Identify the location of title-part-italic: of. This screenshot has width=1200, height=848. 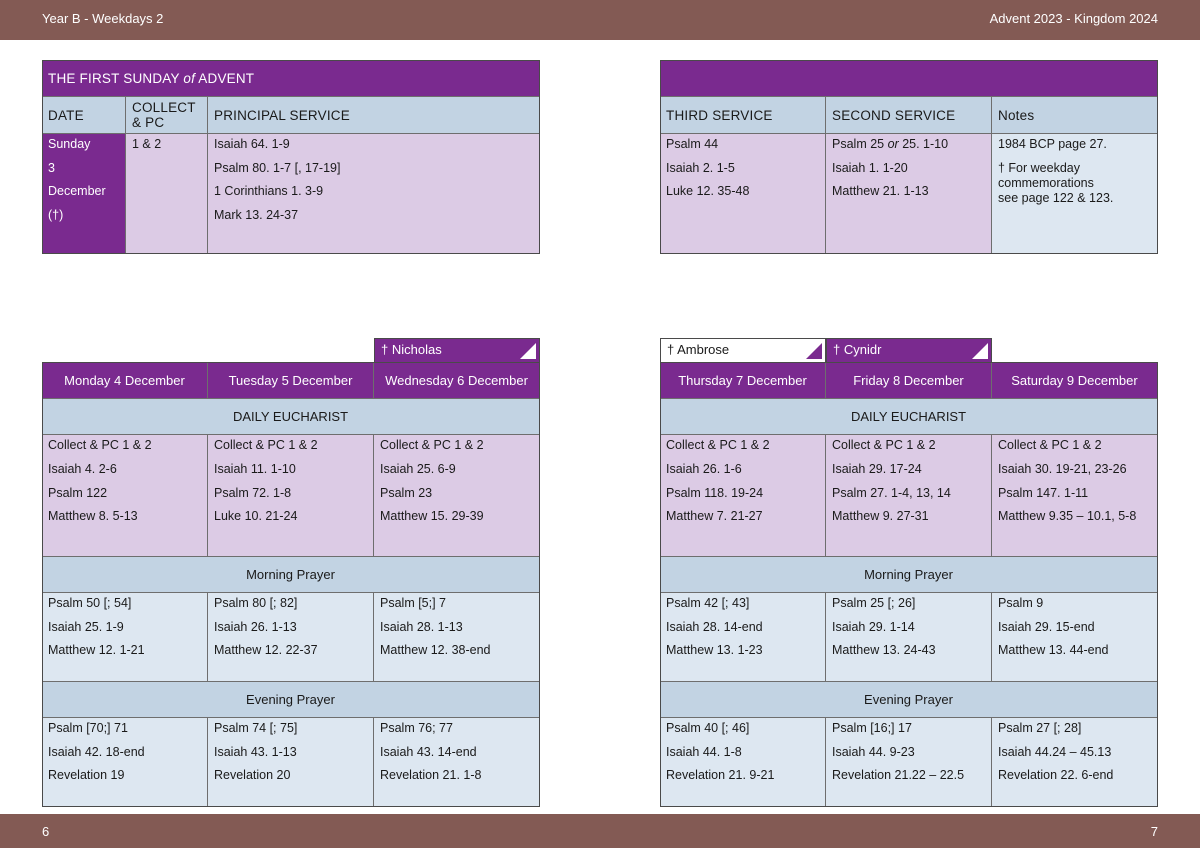
(189, 78).